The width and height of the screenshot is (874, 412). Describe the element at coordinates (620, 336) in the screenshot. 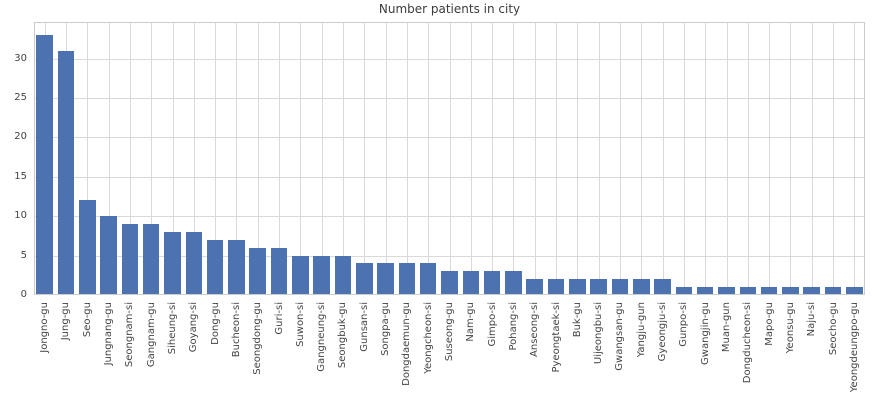

I see `x-tick-label: Gwangsan-gu` at that location.